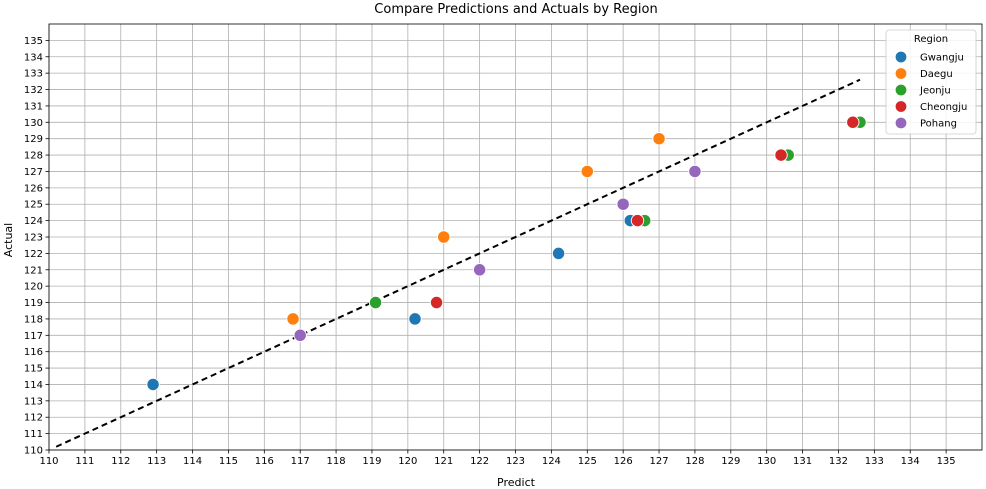 The image size is (986, 489). What do you see at coordinates (33, 401) in the screenshot?
I see `y-tick-label: 113` at bounding box center [33, 401].